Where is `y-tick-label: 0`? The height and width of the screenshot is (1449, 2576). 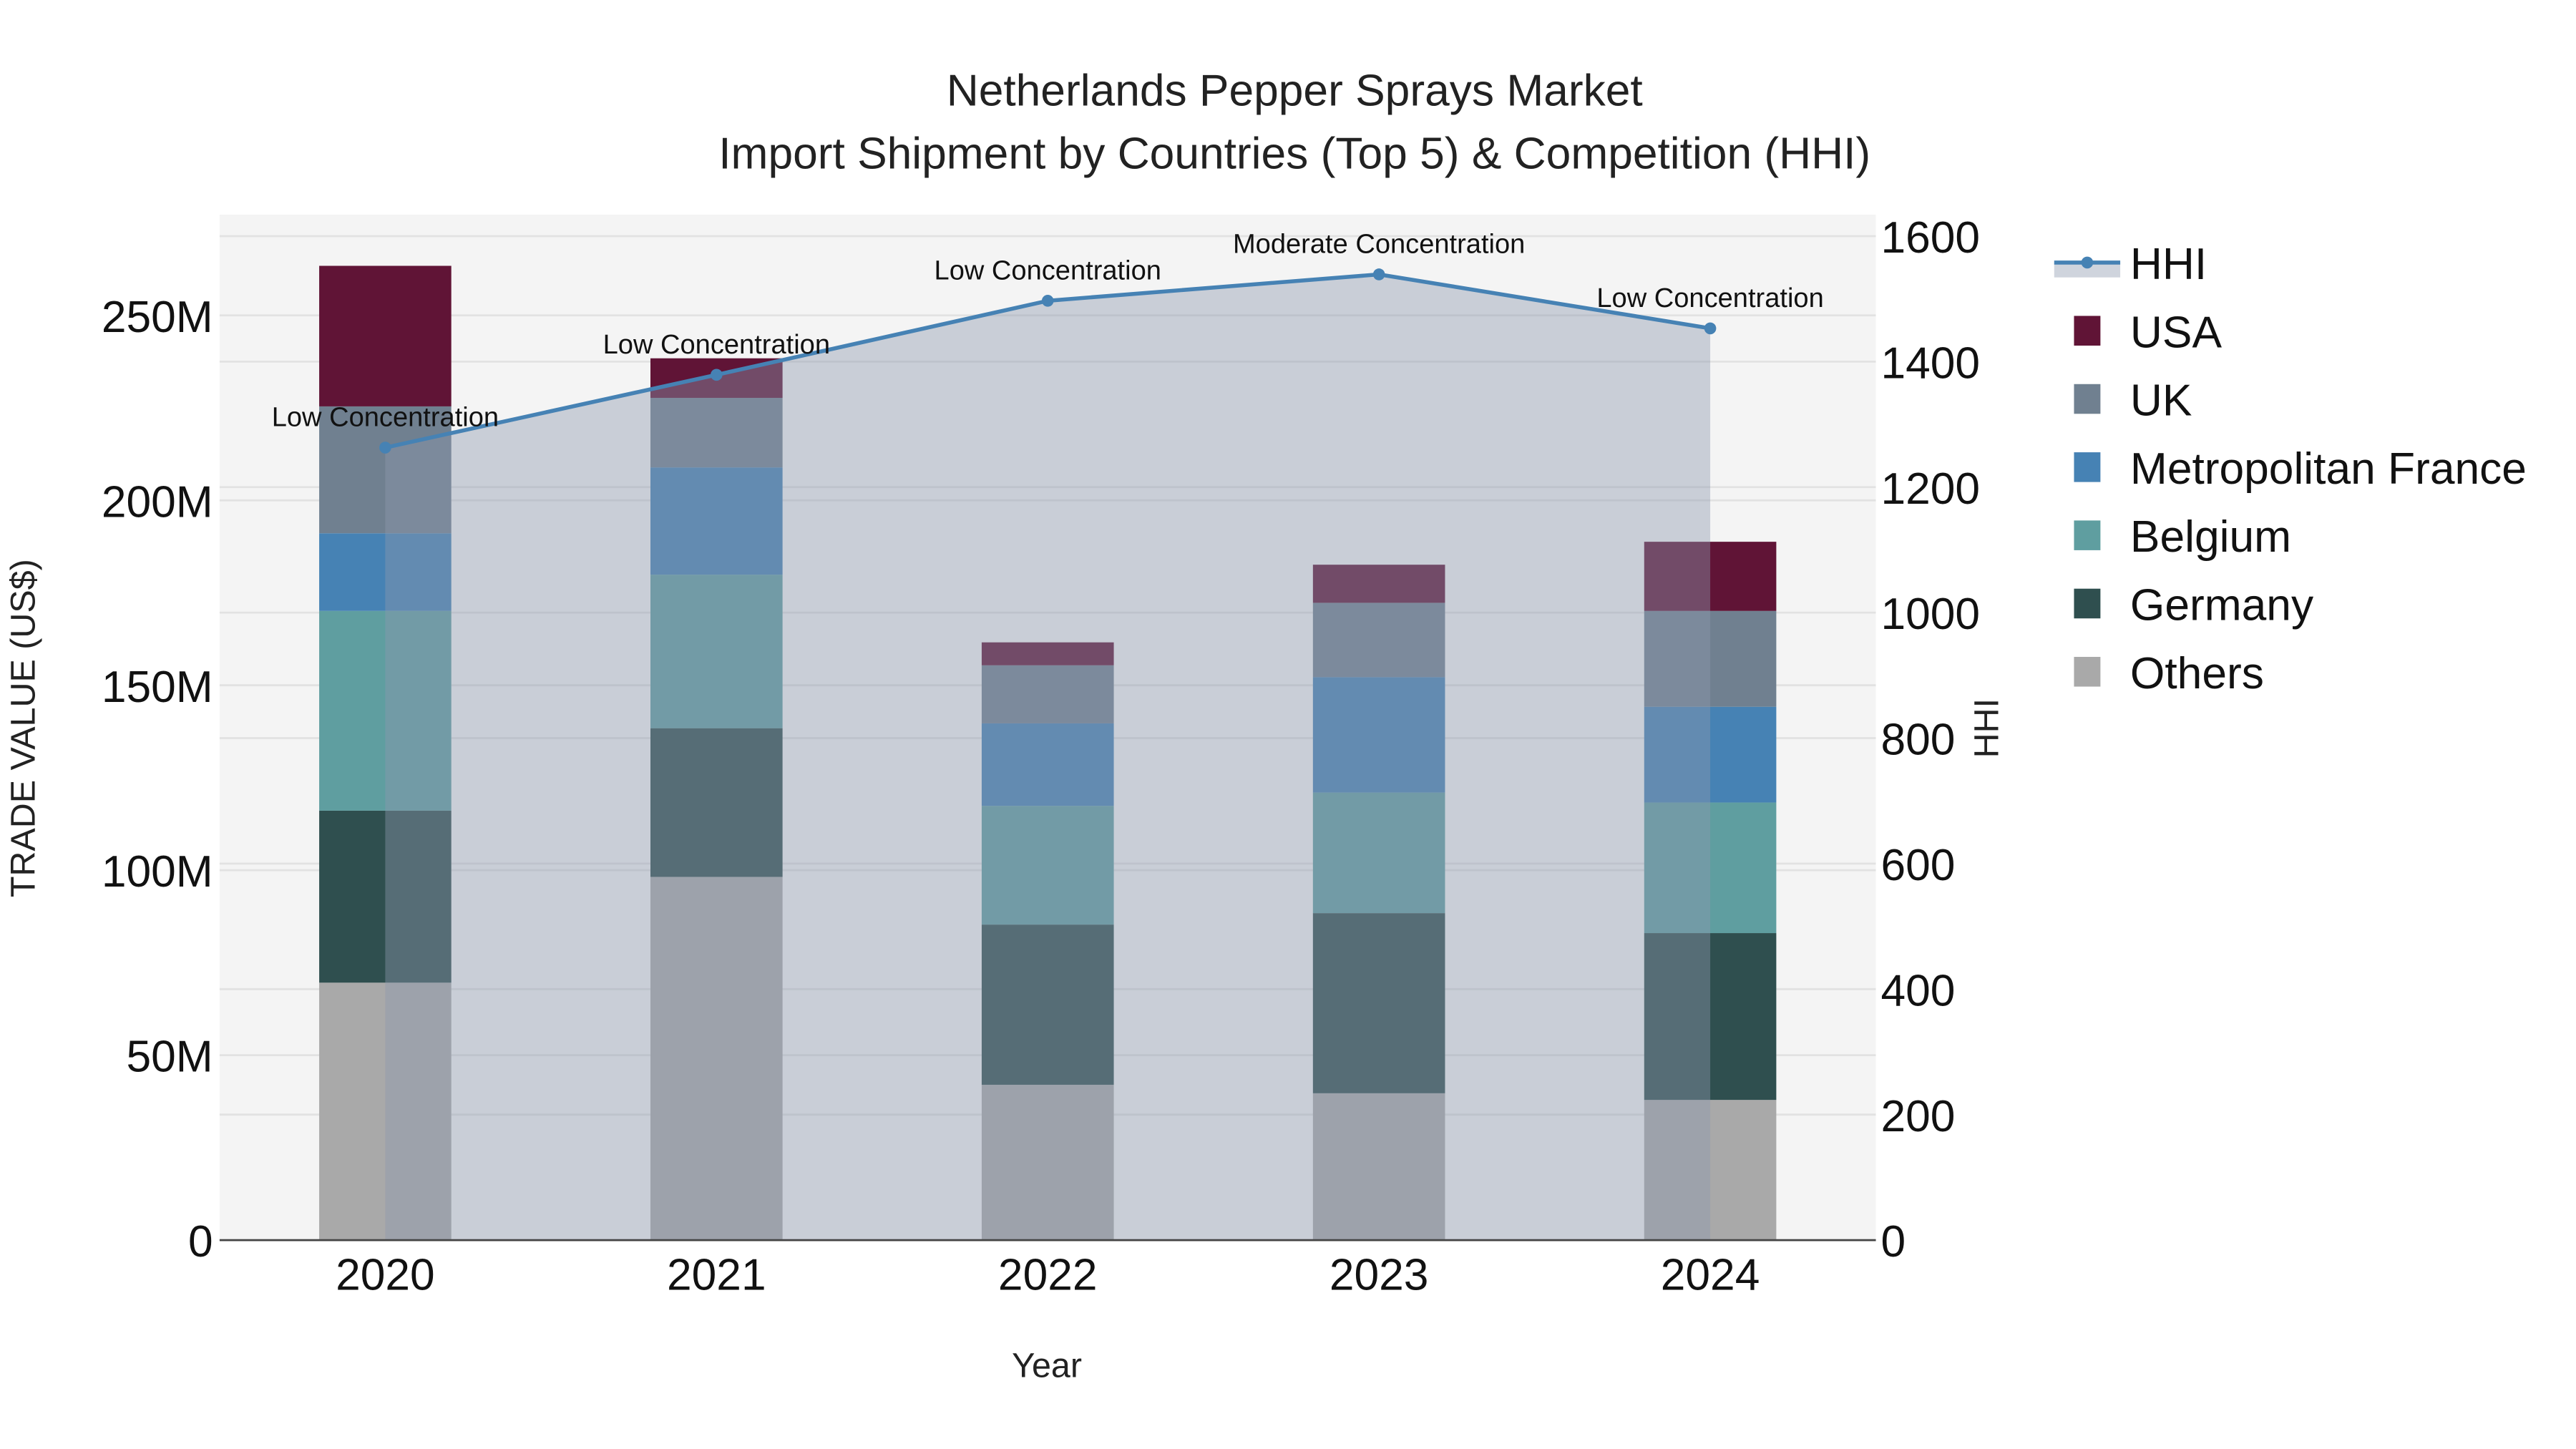
y-tick-label: 0 is located at coordinates (200, 1242).